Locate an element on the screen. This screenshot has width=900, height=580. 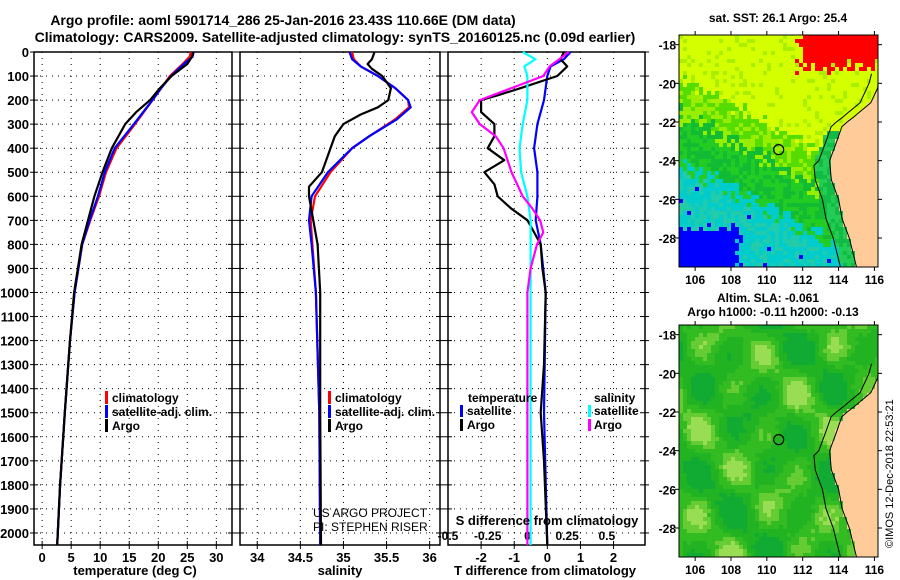
legend-label-s-satellite: satellite is located at coordinates (616, 411).